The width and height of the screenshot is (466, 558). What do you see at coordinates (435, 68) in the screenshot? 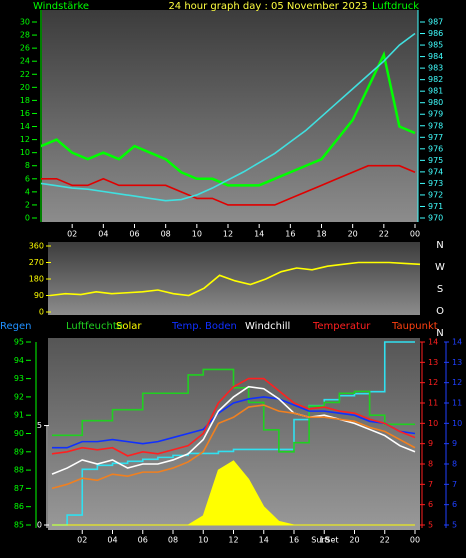
I see `y2-tick-label: 983` at bounding box center [435, 68].